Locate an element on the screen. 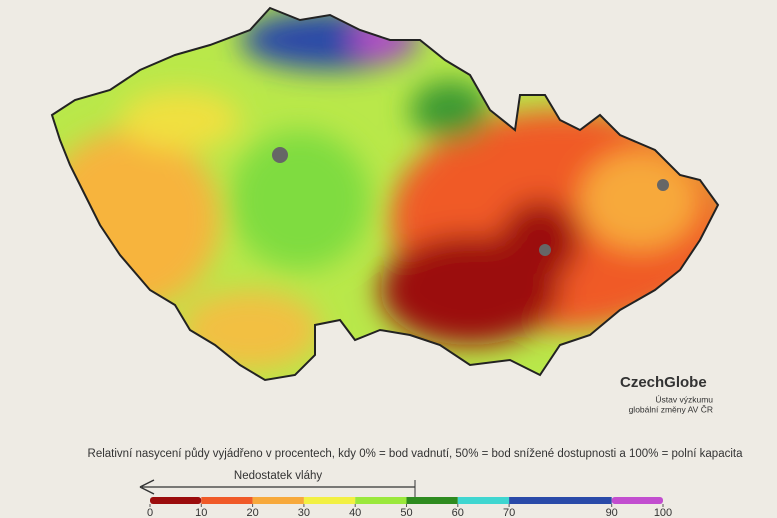 The width and height of the screenshot is (777, 518). city-ostrava is located at coordinates (663, 185).